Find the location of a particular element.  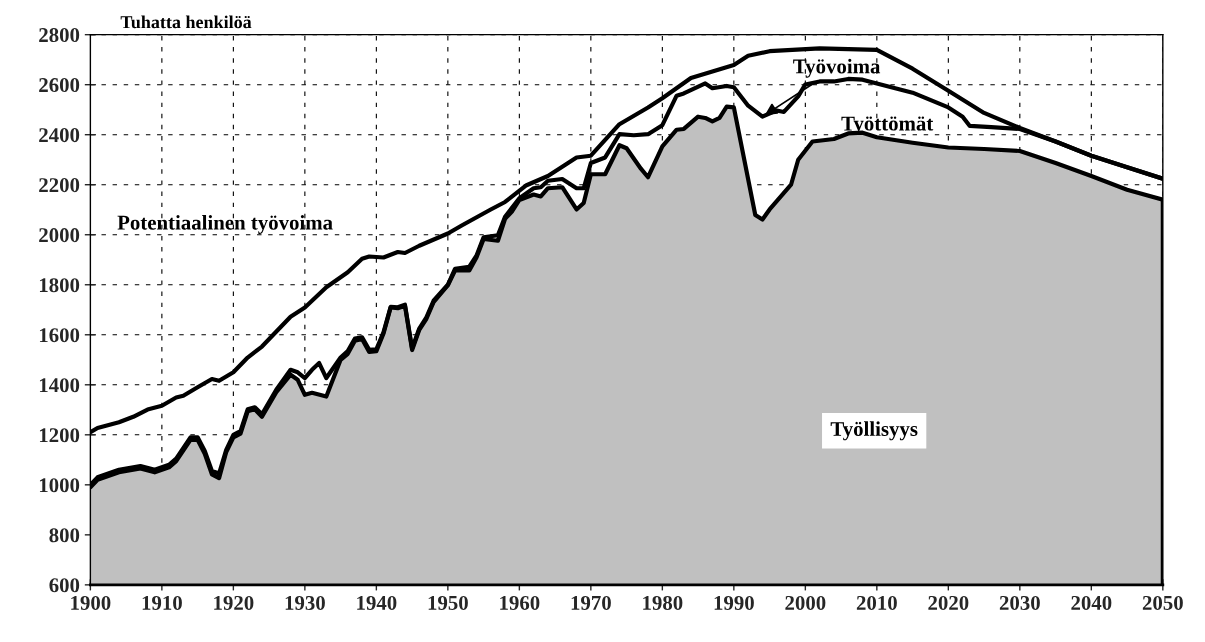

y-tick-label: 2600 is located at coordinates (59, 85).